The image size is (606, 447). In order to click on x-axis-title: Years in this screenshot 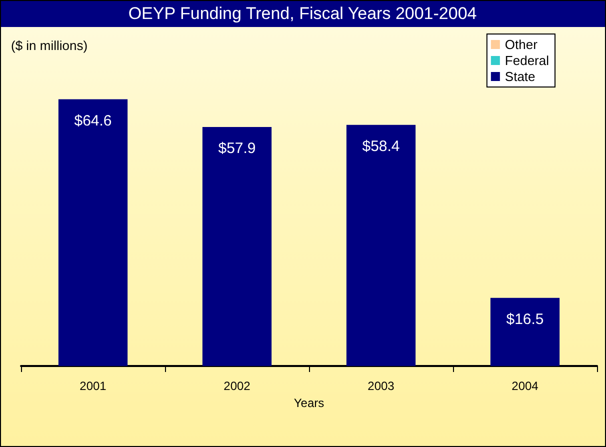, I will do `click(309, 403)`.